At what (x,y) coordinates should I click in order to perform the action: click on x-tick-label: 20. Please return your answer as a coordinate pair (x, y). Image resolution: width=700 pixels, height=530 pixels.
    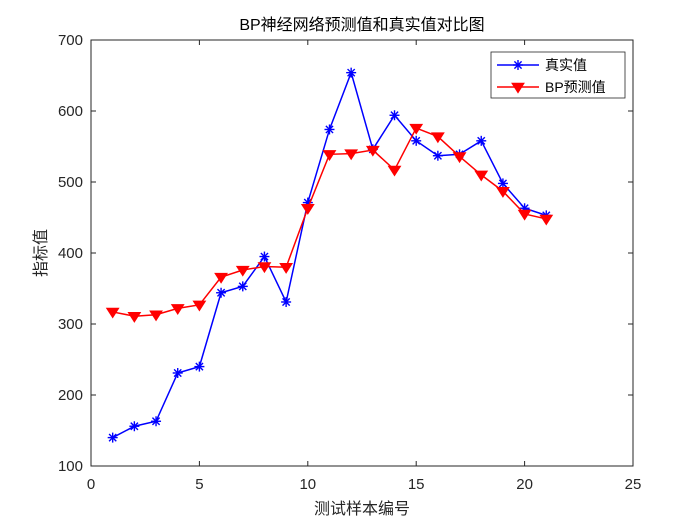
    Looking at the image, I should click on (524, 484).